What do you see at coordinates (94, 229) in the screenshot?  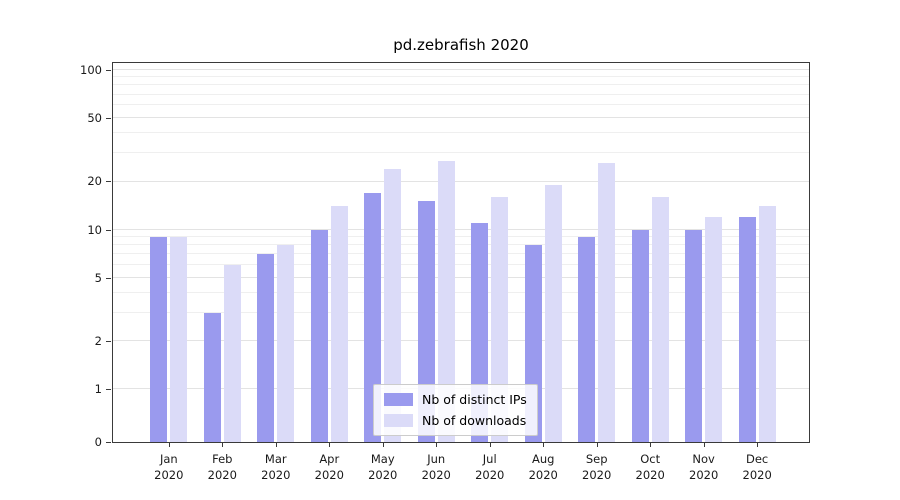 I see `y-tick-label: 10` at bounding box center [94, 229].